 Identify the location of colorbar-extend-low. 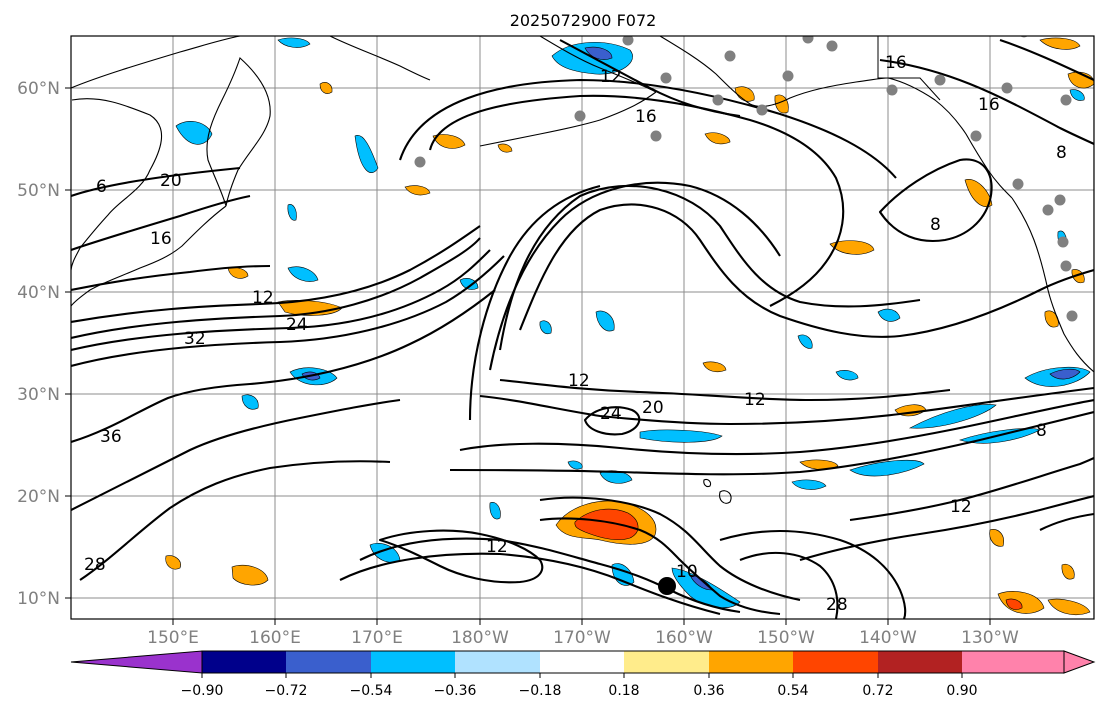
(136, 662).